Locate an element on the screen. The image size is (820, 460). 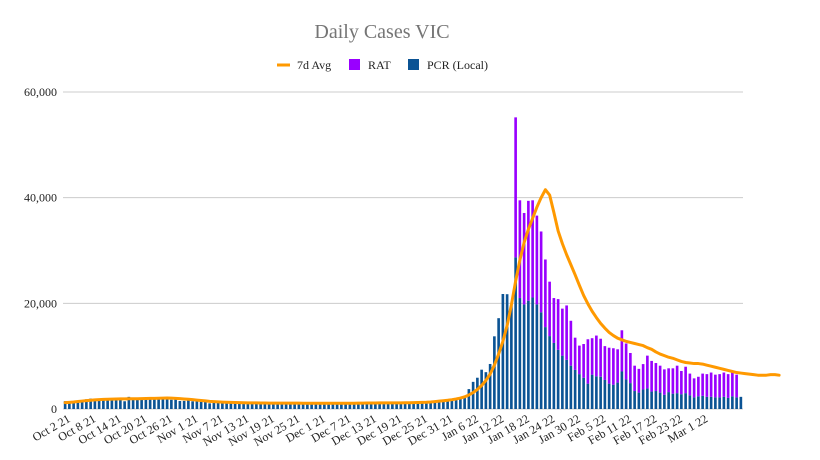
y-axis-ticks: 0 20,000 40,000 60,000 is located at coordinates (40, 250).